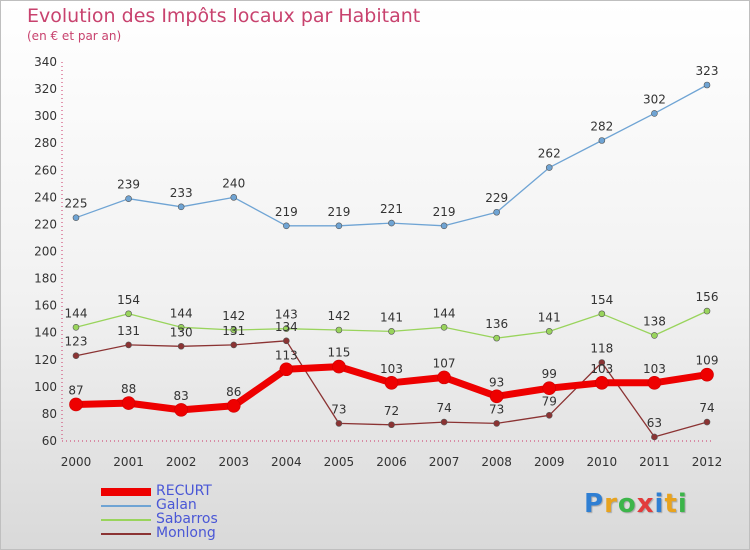 Image resolution: width=750 pixels, height=550 pixels. Describe the element at coordinates (128, 462) in the screenshot. I see `x-tick-label: 2001` at that location.